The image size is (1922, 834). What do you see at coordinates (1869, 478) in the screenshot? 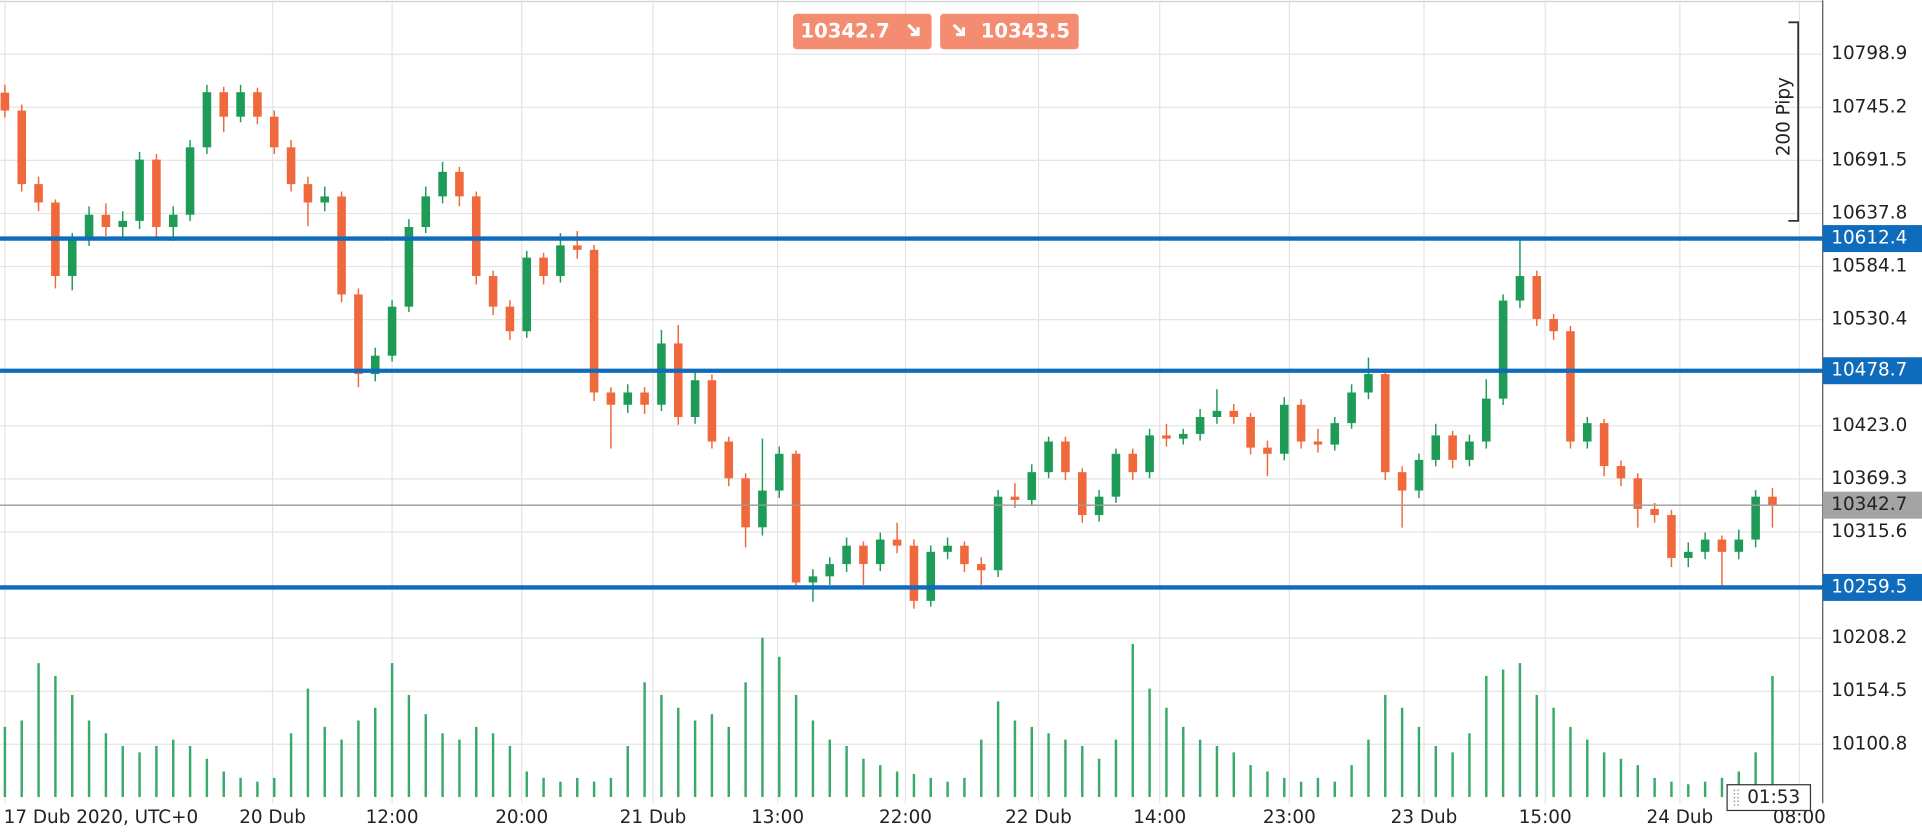
I see `y-tick-label: 10369.3` at bounding box center [1869, 478].